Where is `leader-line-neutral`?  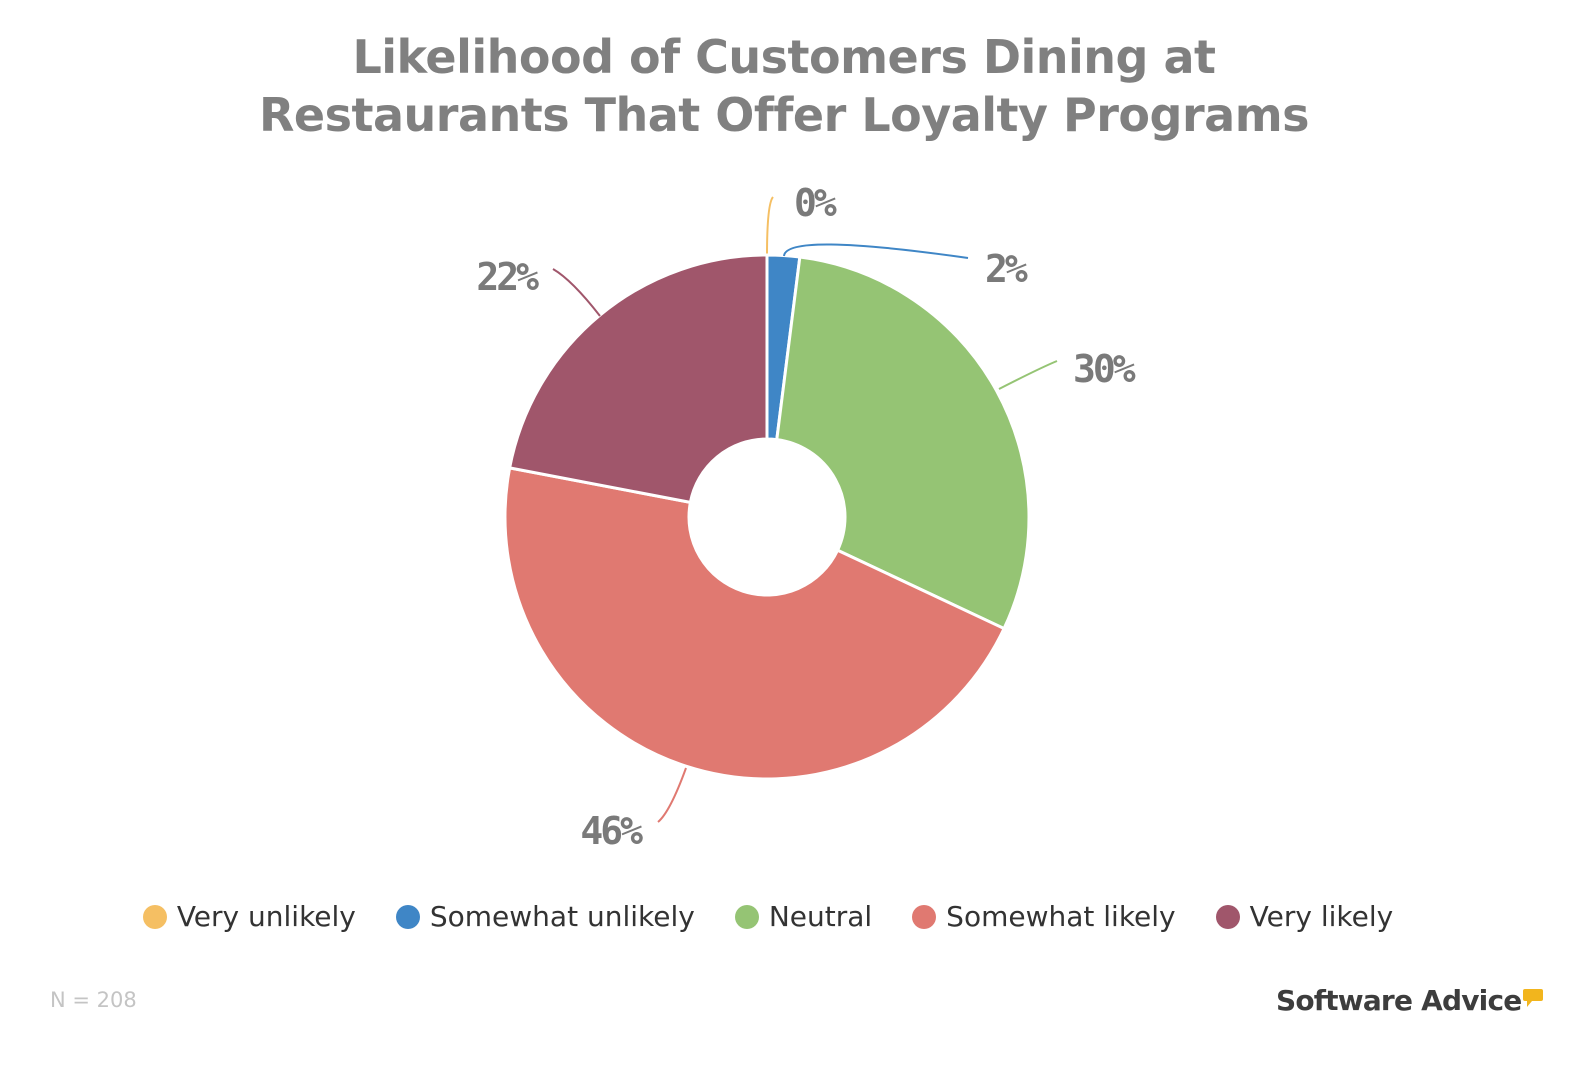
leader-line-neutral is located at coordinates (1028, 375).